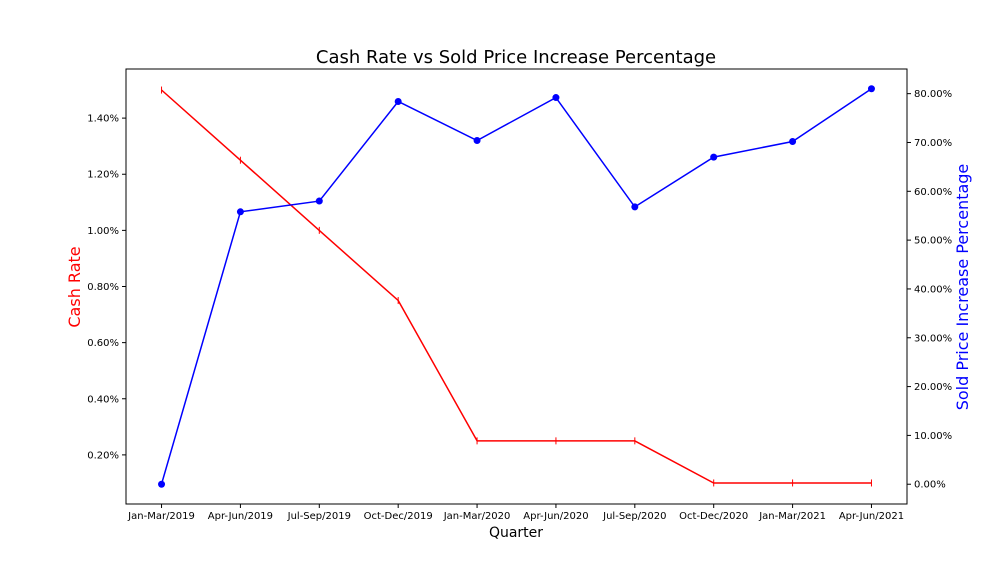 The image size is (1008, 576). What do you see at coordinates (103, 399) in the screenshot?
I see `left-y-tick-label: 0.40%` at bounding box center [103, 399].